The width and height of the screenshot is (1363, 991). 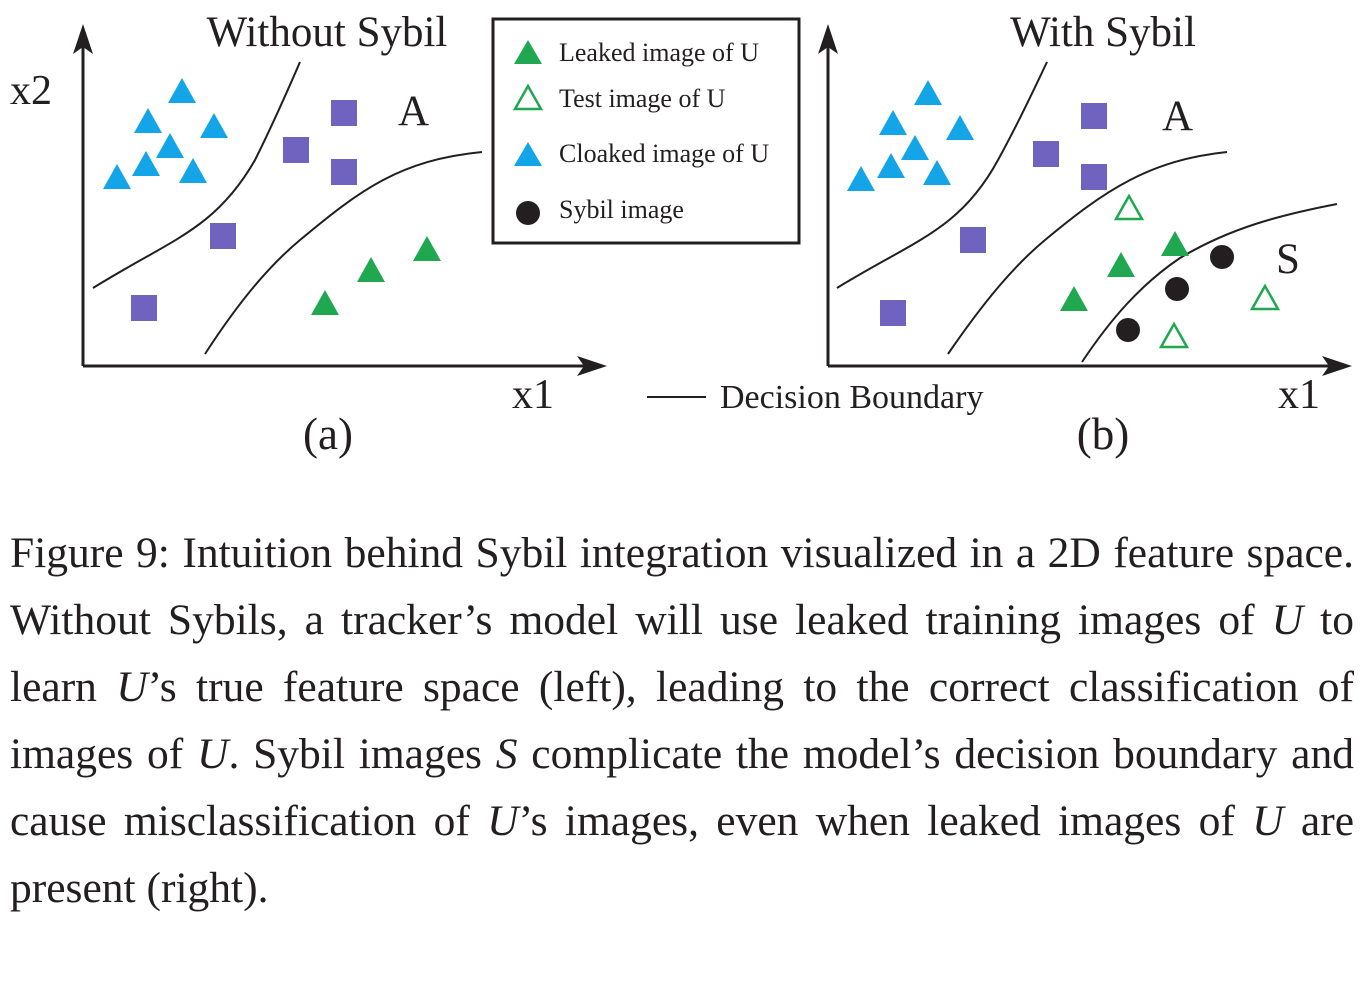 What do you see at coordinates (592, 366) in the screenshot?
I see `panel-a-x-axis-arrow` at bounding box center [592, 366].